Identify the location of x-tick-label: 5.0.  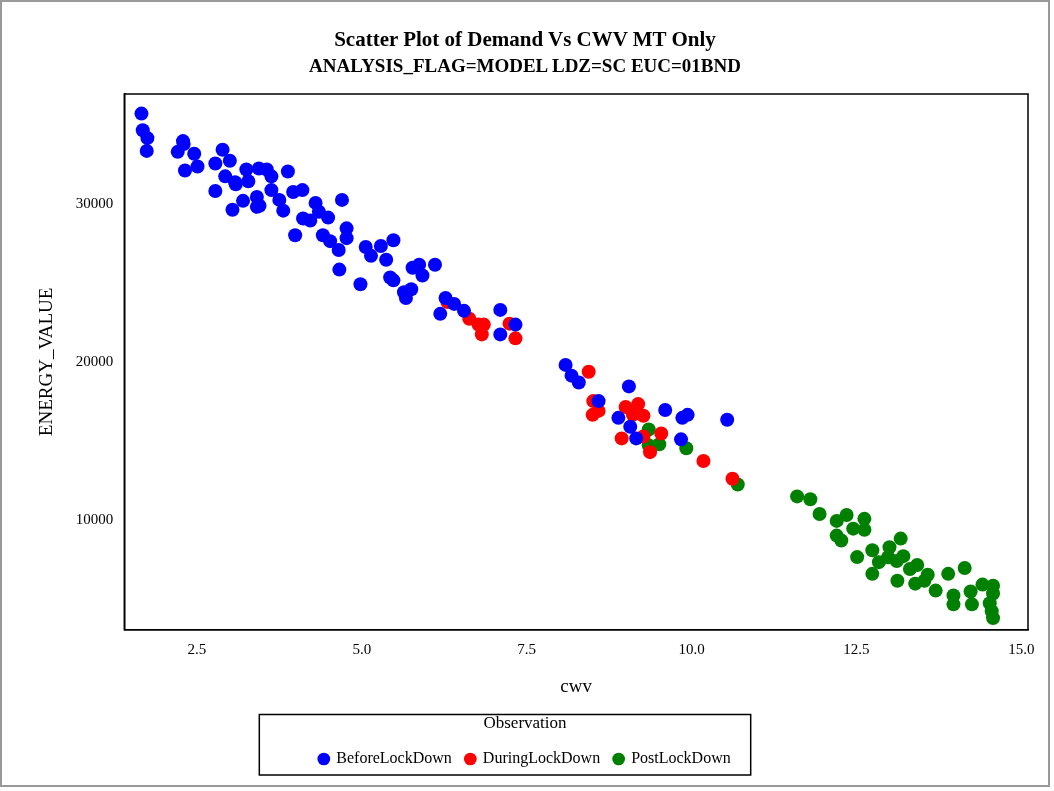
(362, 648).